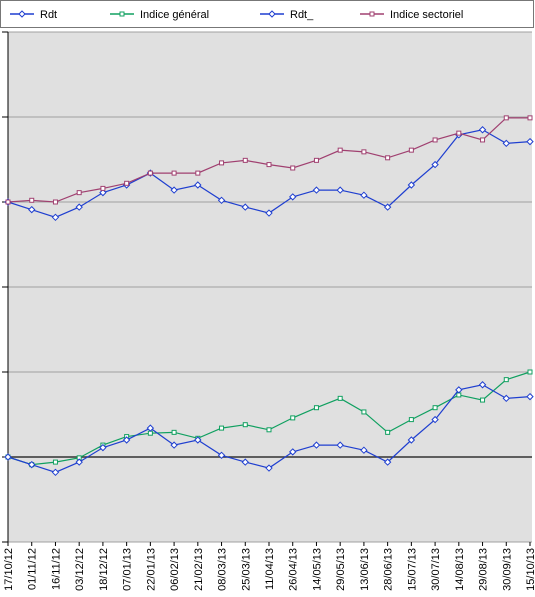  I want to click on x-tick-label: 15/07/13, so click(412, 569).